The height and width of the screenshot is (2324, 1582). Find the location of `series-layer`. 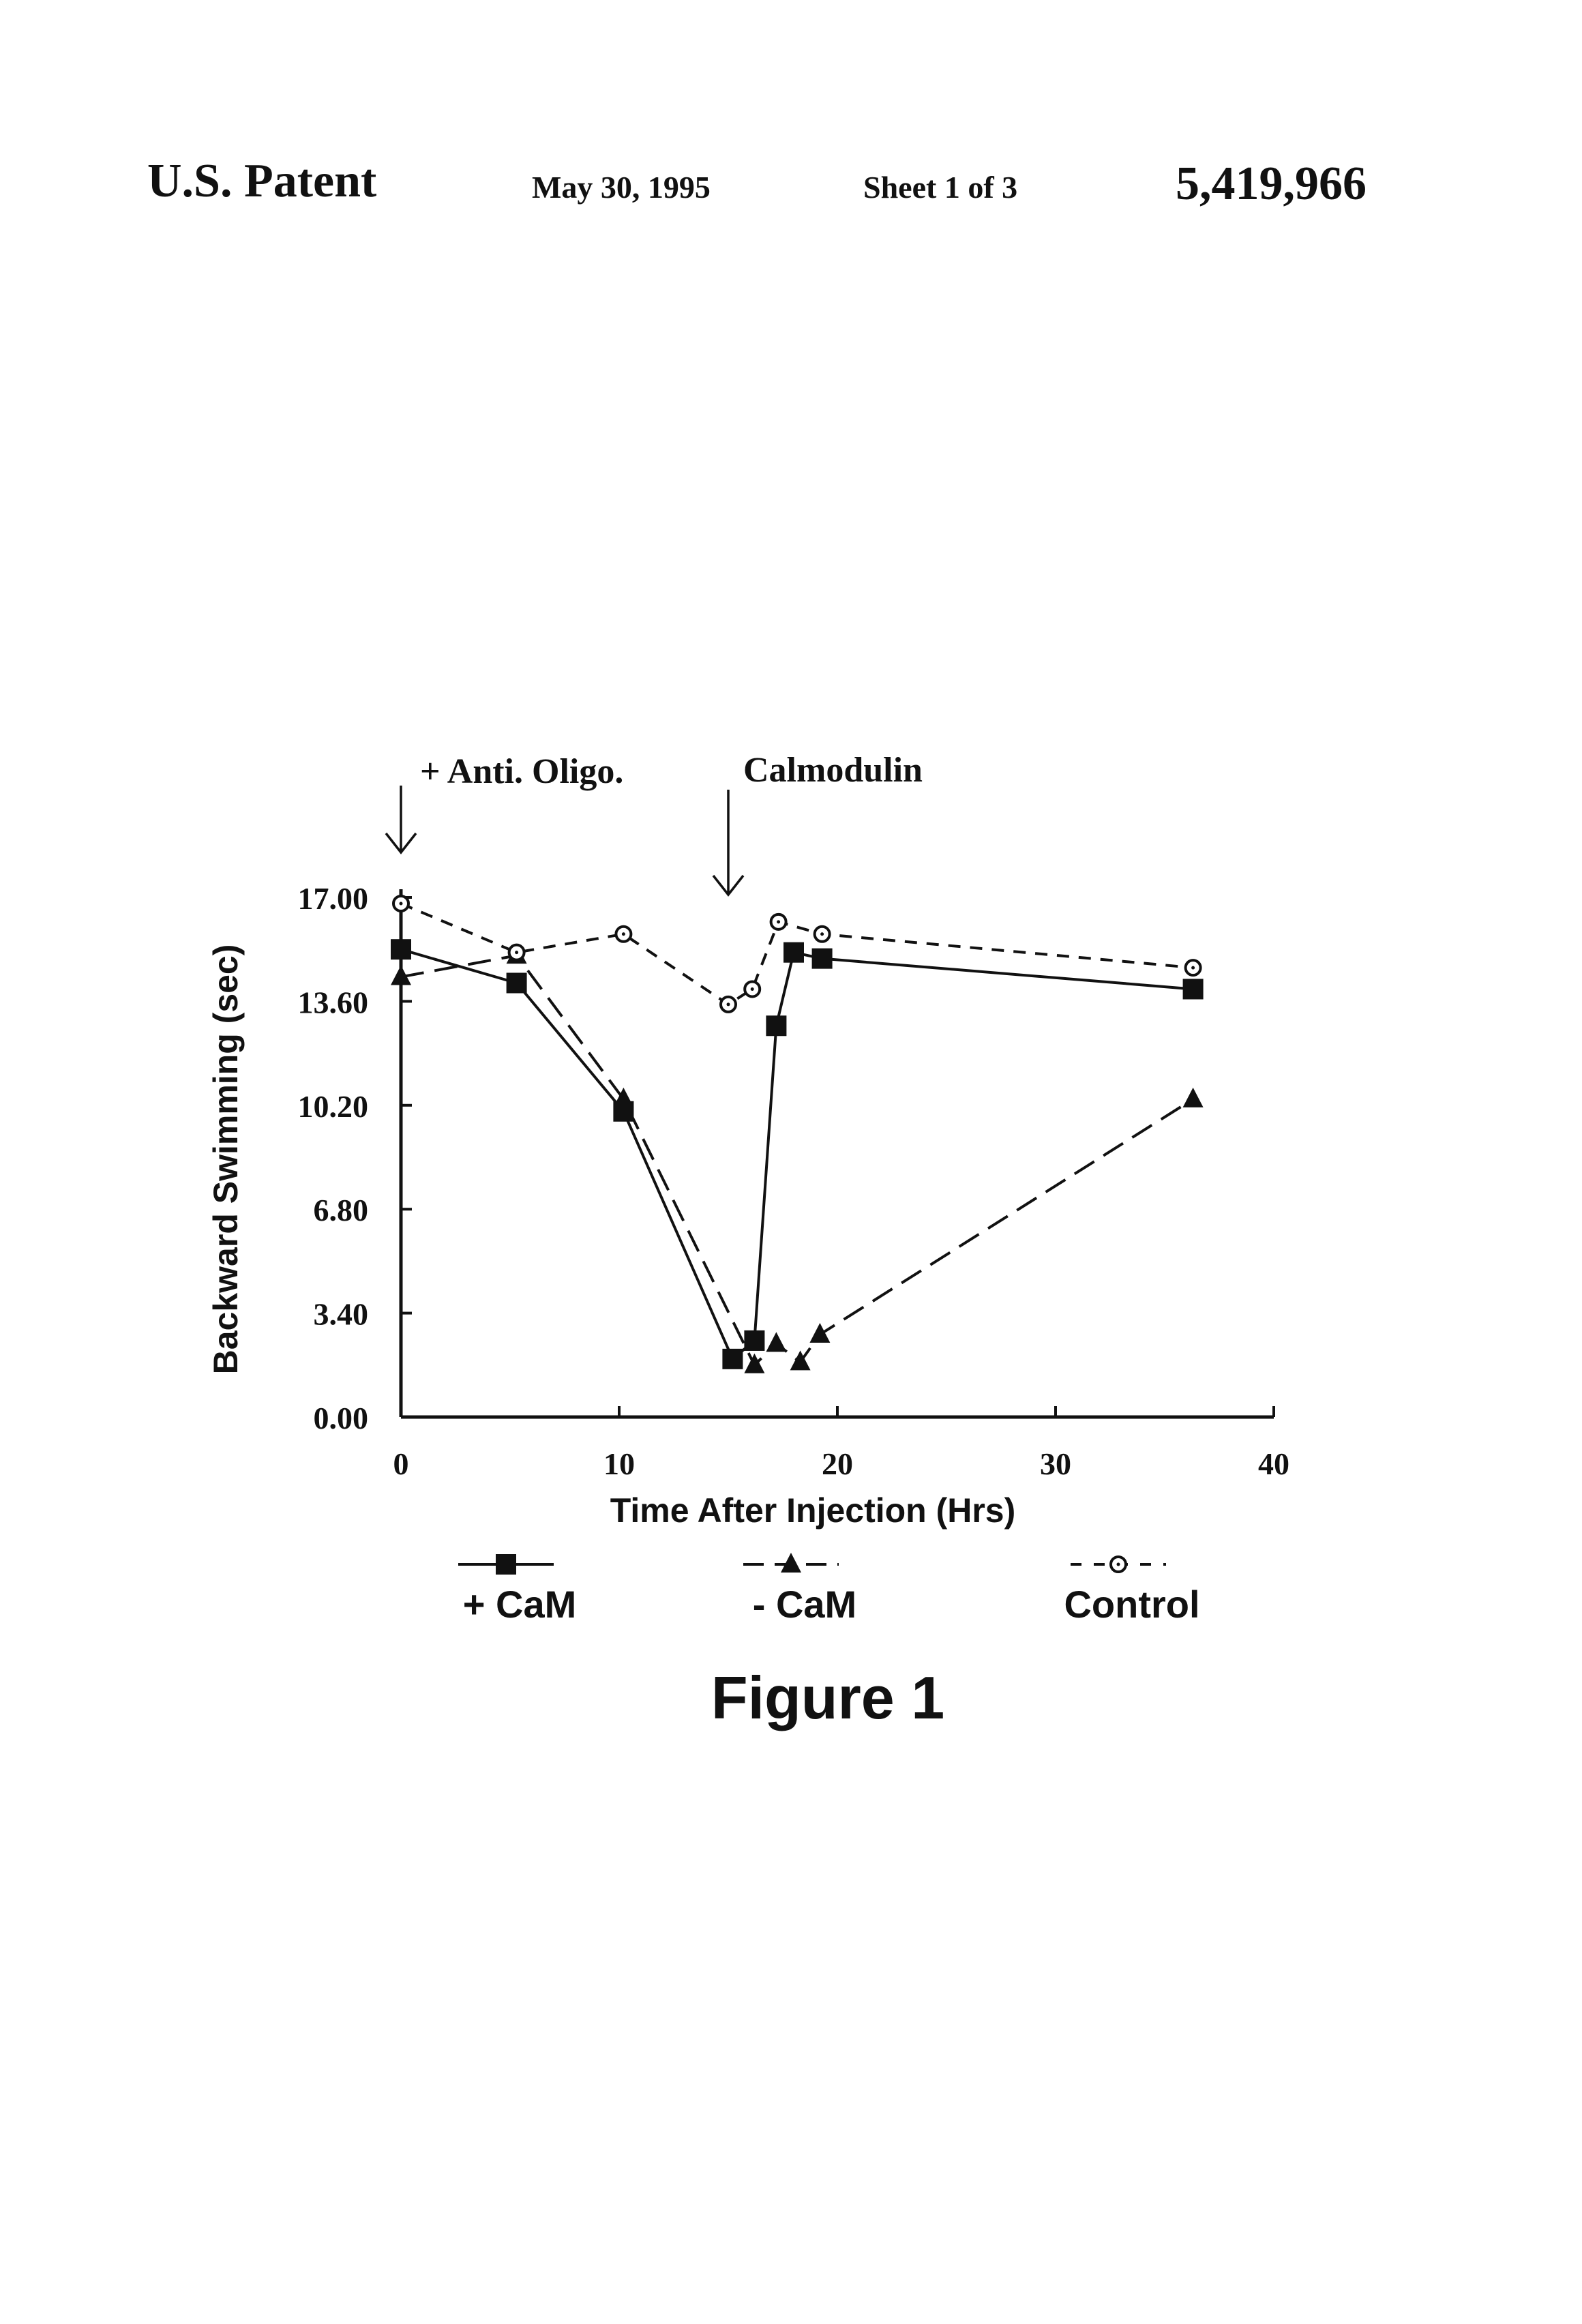

series-layer is located at coordinates (797, 1134).